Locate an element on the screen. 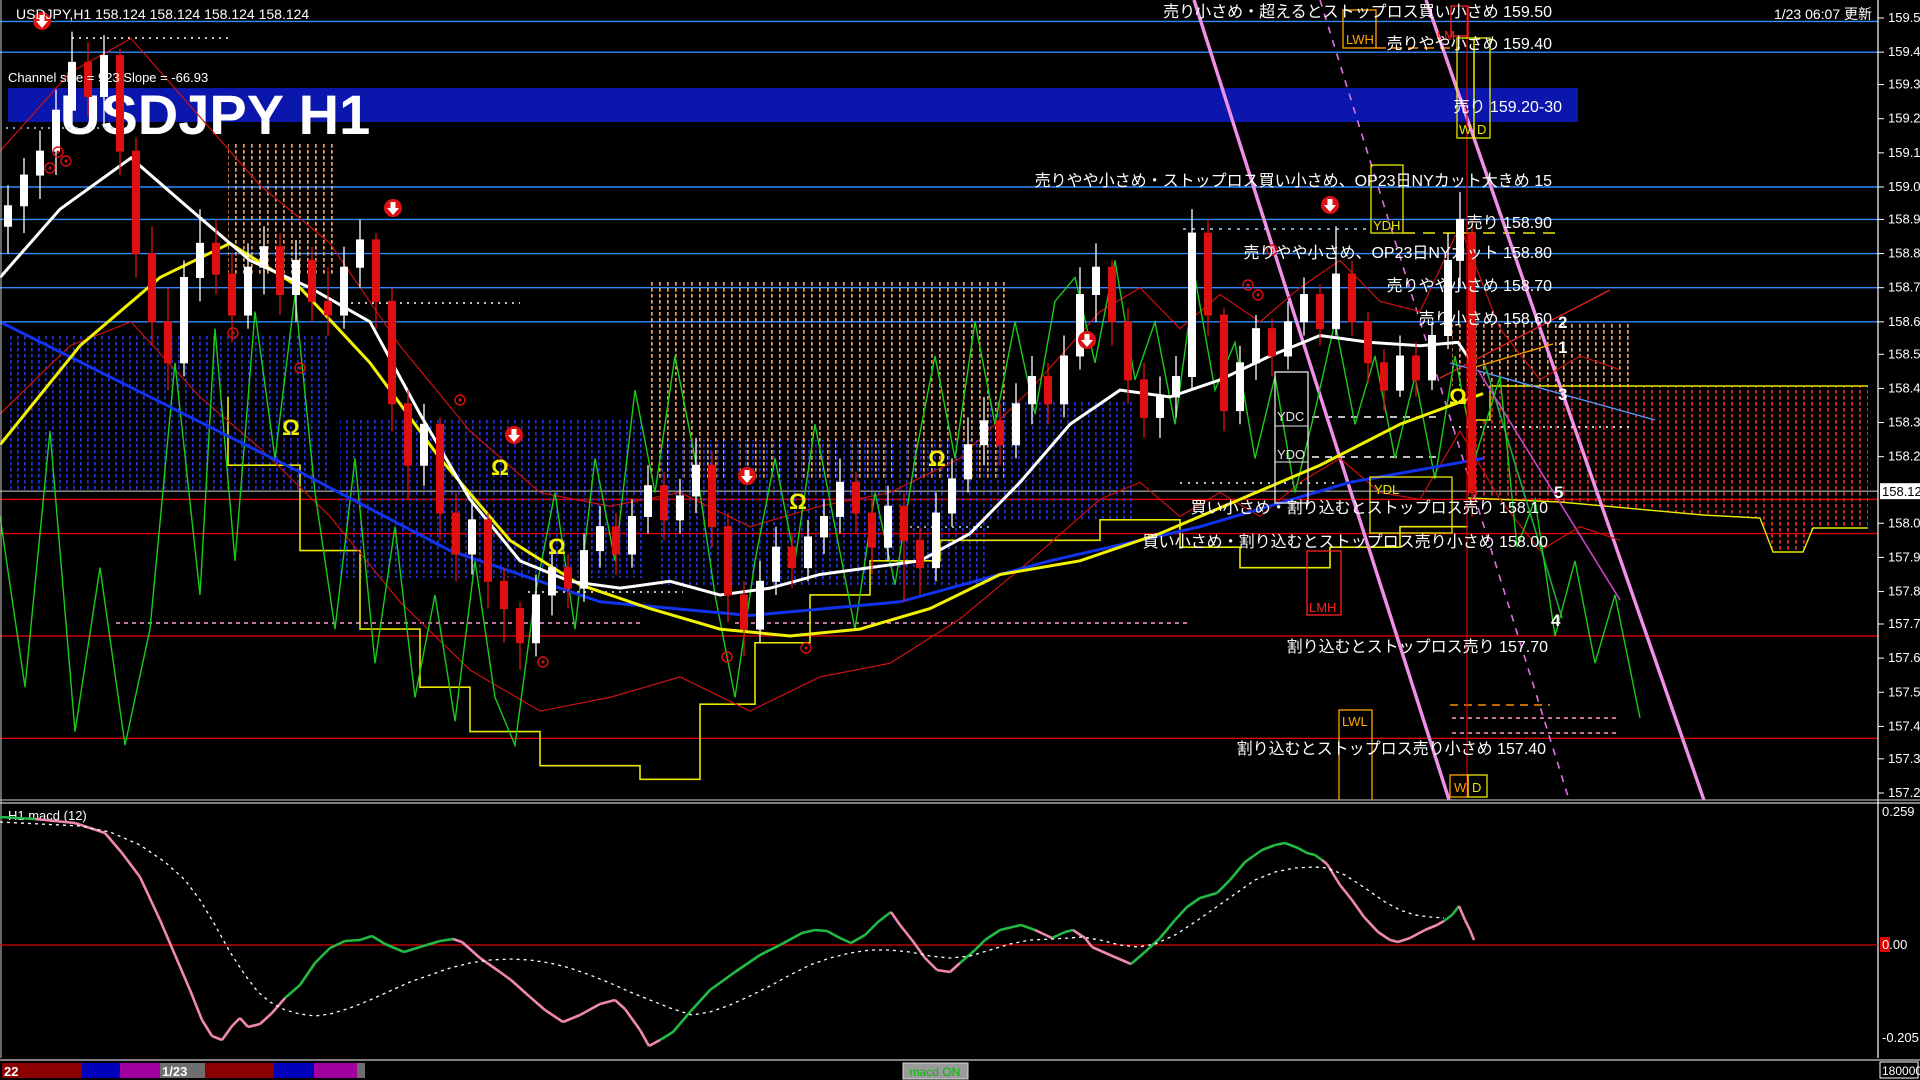 The width and height of the screenshot is (1920, 1080). range-box-ydl is located at coordinates (1411, 505).